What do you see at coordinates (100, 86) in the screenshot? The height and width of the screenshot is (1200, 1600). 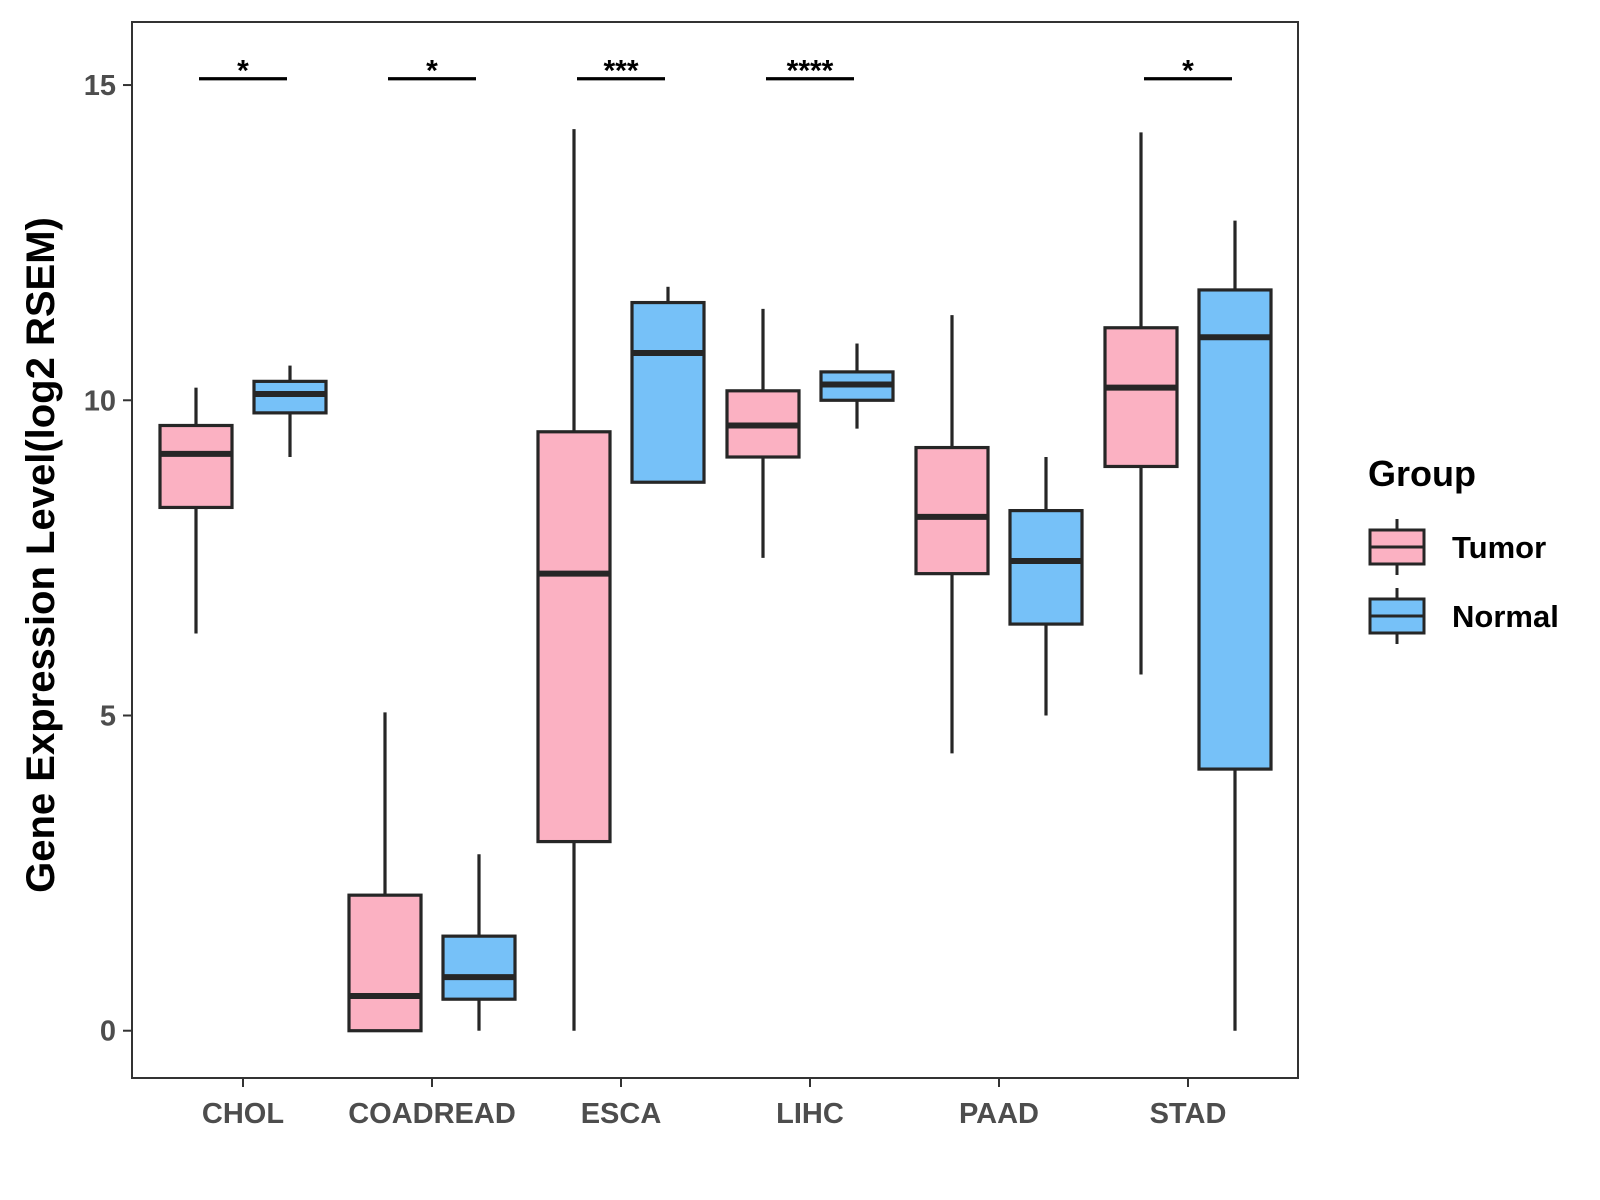 I see `y-tick-label: 15` at bounding box center [100, 86].